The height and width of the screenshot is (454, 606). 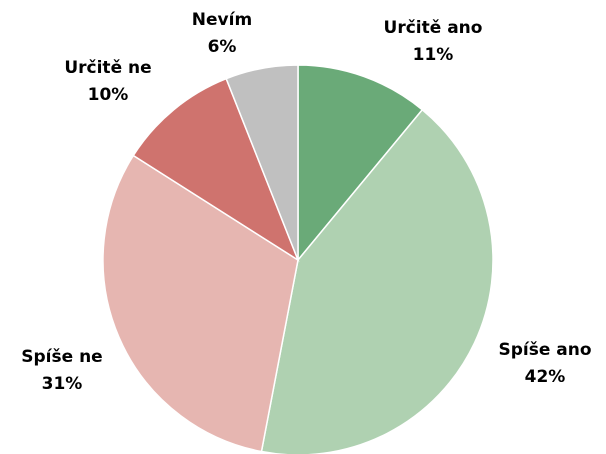 I want to click on slice-value-label: 6%, so click(x=222, y=47).